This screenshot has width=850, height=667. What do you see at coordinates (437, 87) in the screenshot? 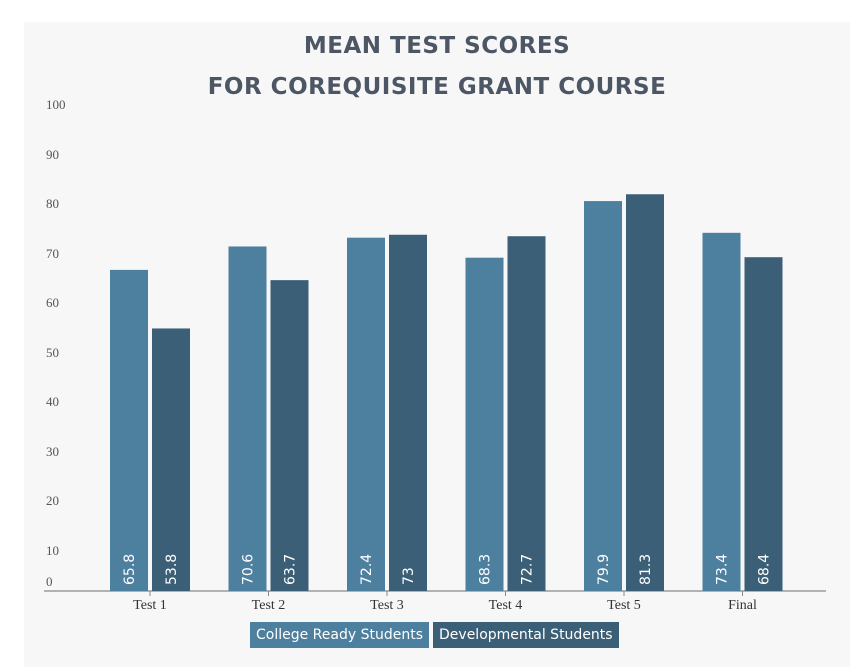
I see `chart-title-line-2: FOR COREQUISITE GRANT COURSE` at bounding box center [437, 87].